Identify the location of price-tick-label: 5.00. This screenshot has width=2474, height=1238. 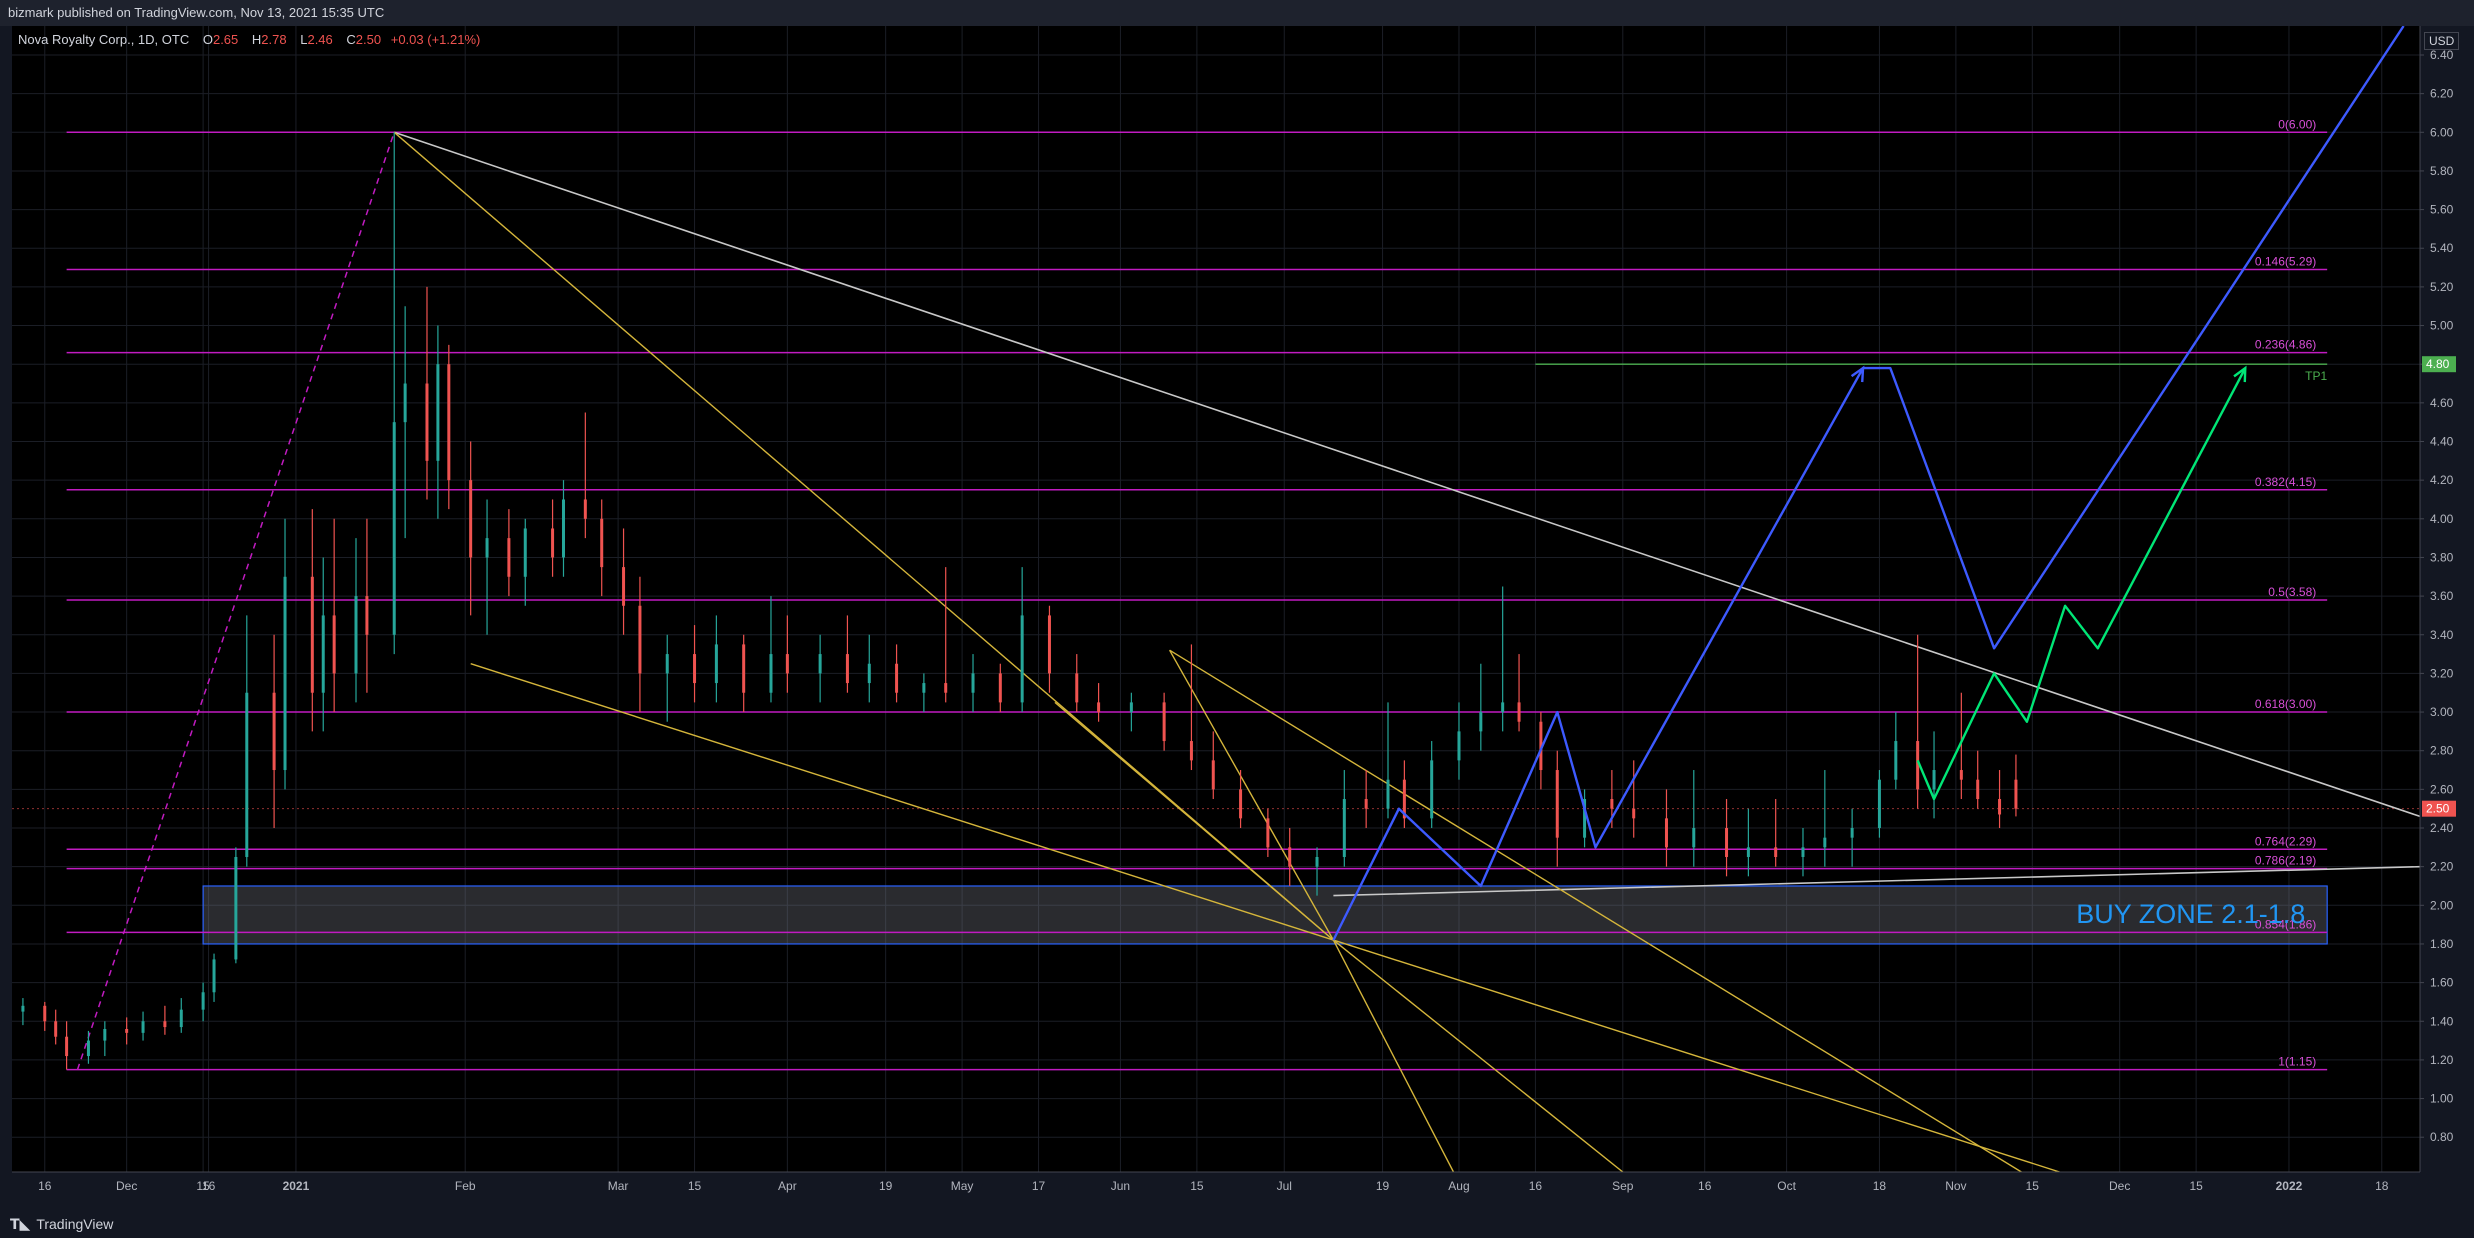
(2442, 326).